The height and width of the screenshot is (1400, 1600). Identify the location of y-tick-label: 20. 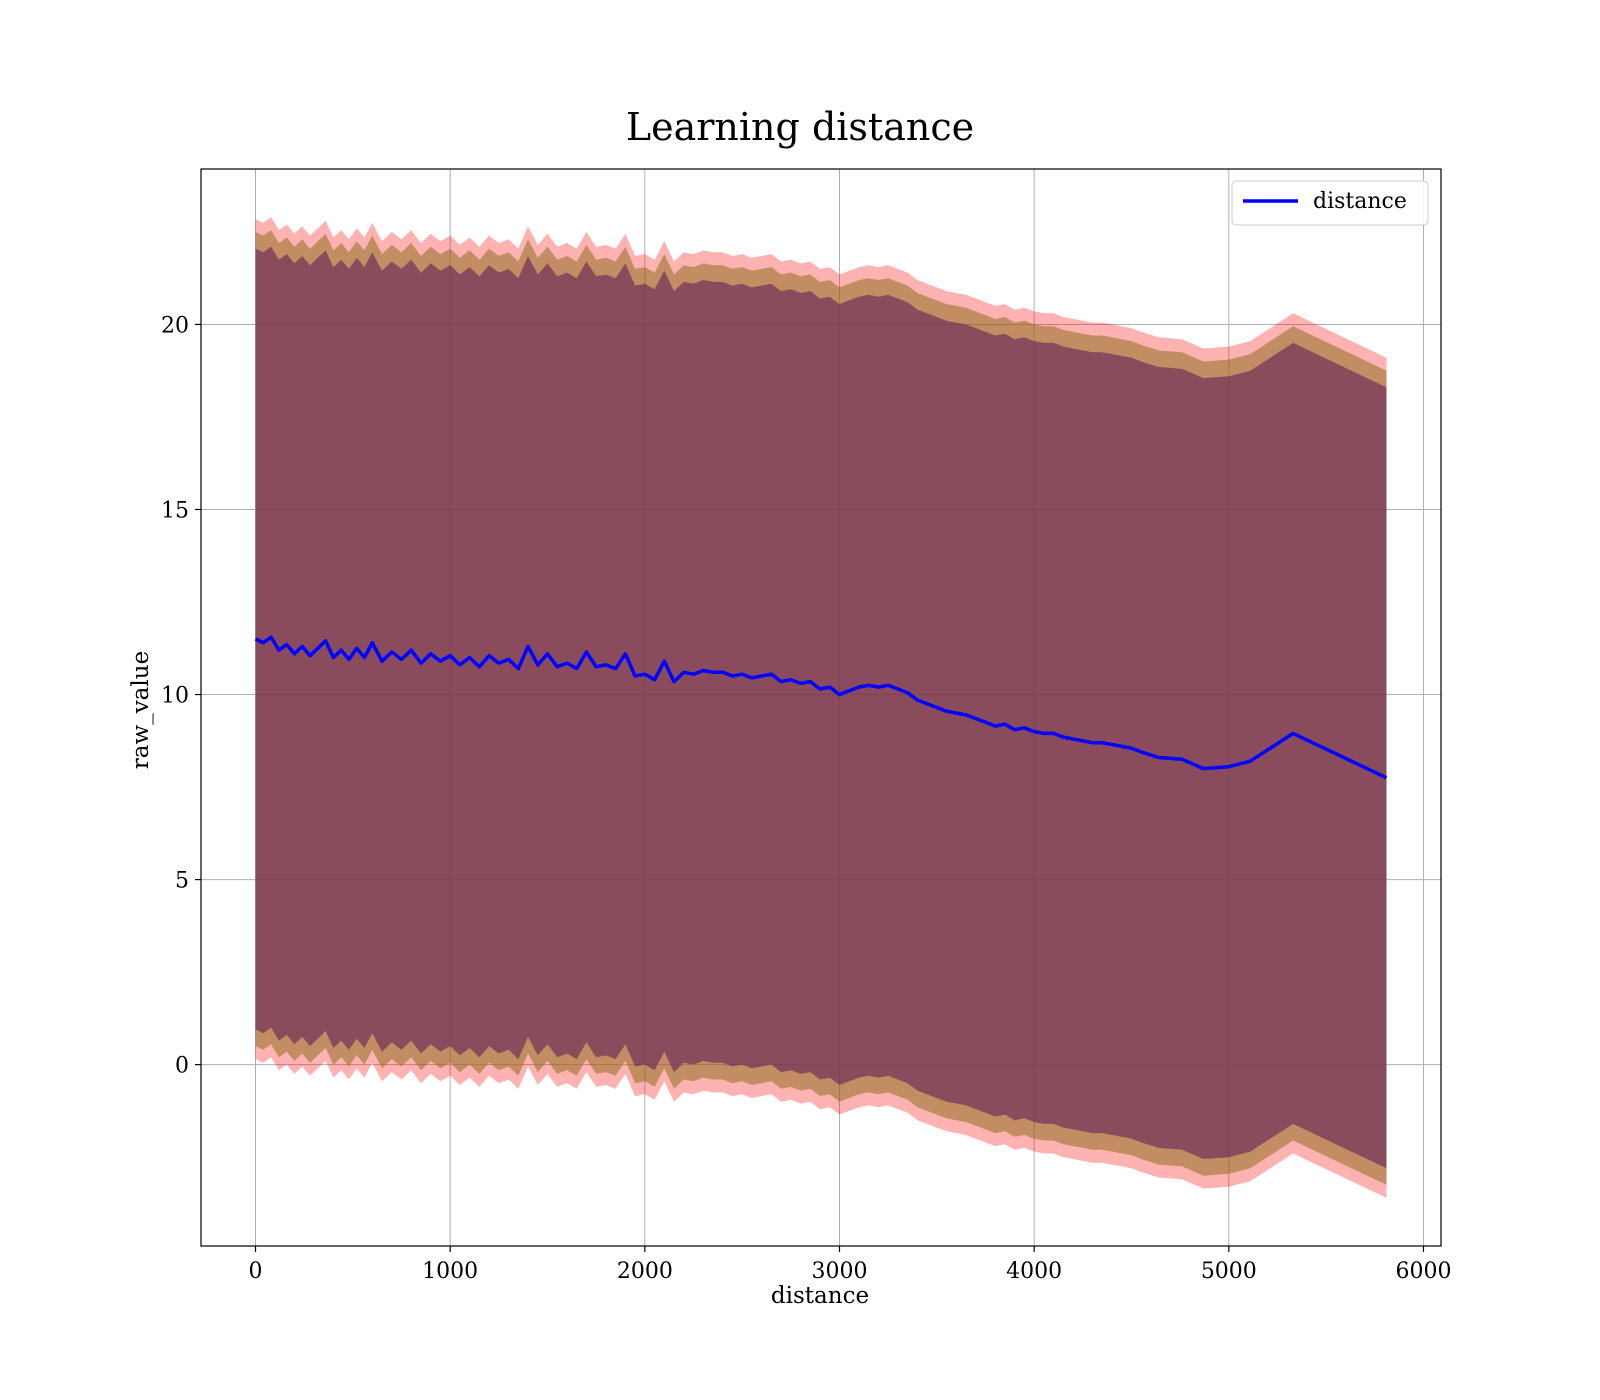
(175, 325).